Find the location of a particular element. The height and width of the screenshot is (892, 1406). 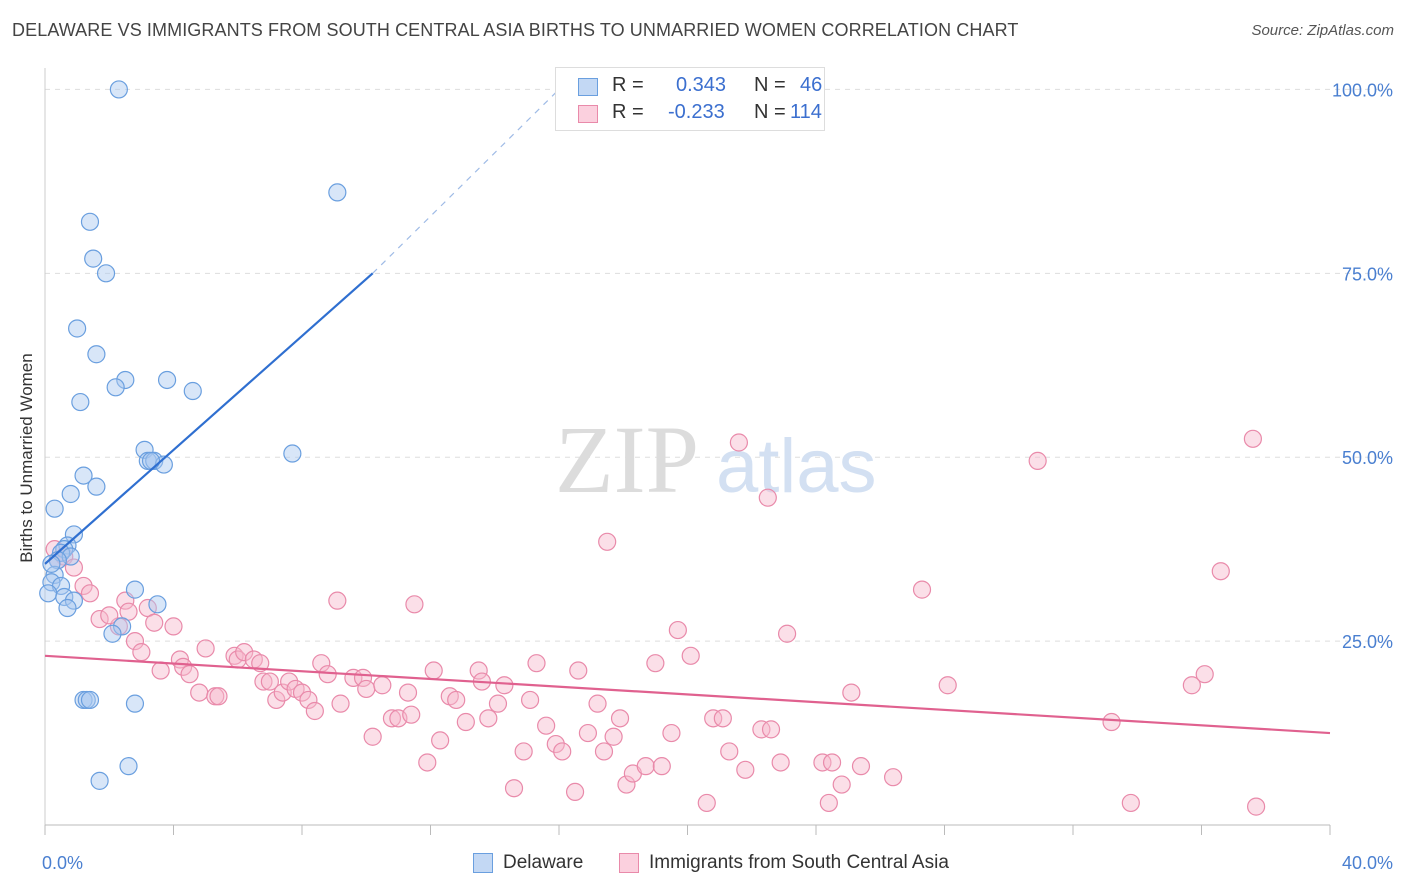

trendline-immigrants is located at coordinates (687, 694).